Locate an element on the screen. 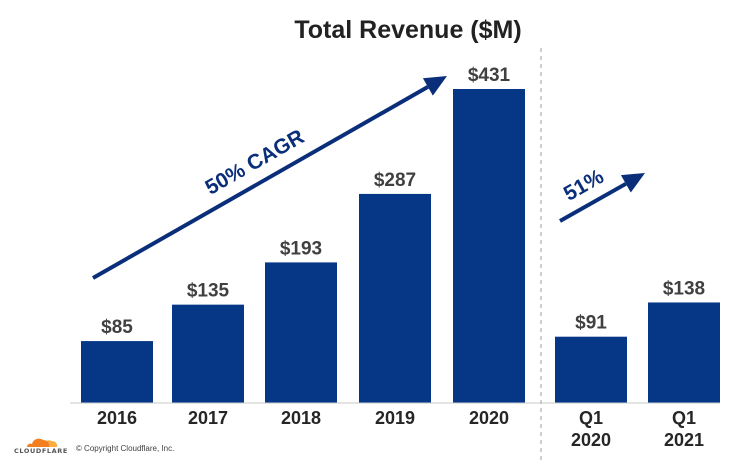  category-label: 2016 is located at coordinates (117, 418).